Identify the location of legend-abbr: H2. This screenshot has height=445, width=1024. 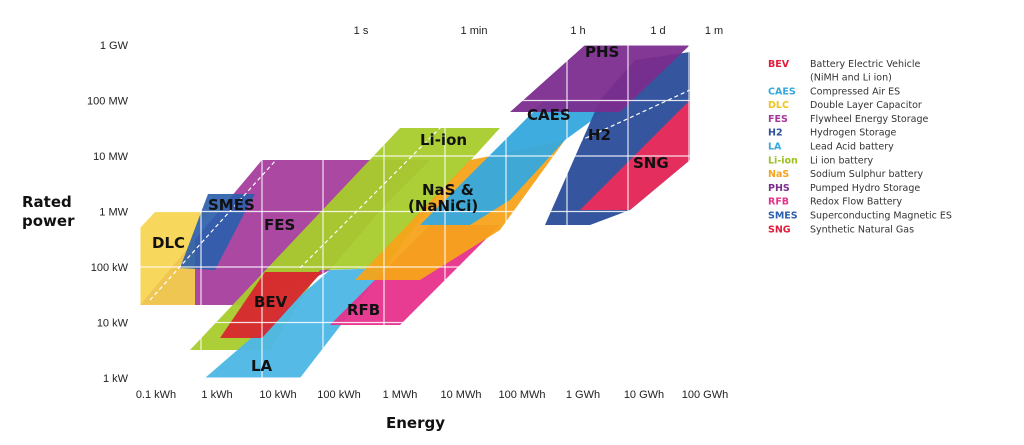
(775, 133).